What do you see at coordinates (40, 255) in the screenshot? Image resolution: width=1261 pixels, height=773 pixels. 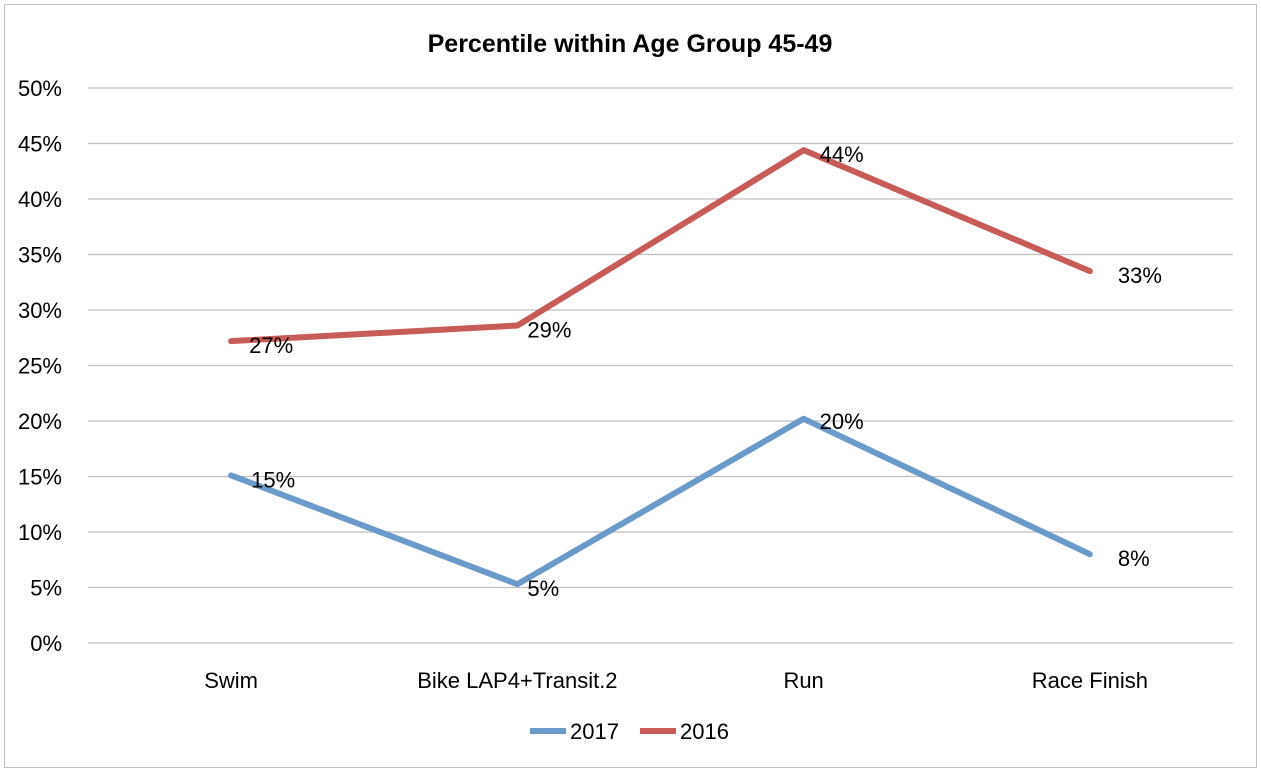 I see `y-tick-label: 35%` at bounding box center [40, 255].